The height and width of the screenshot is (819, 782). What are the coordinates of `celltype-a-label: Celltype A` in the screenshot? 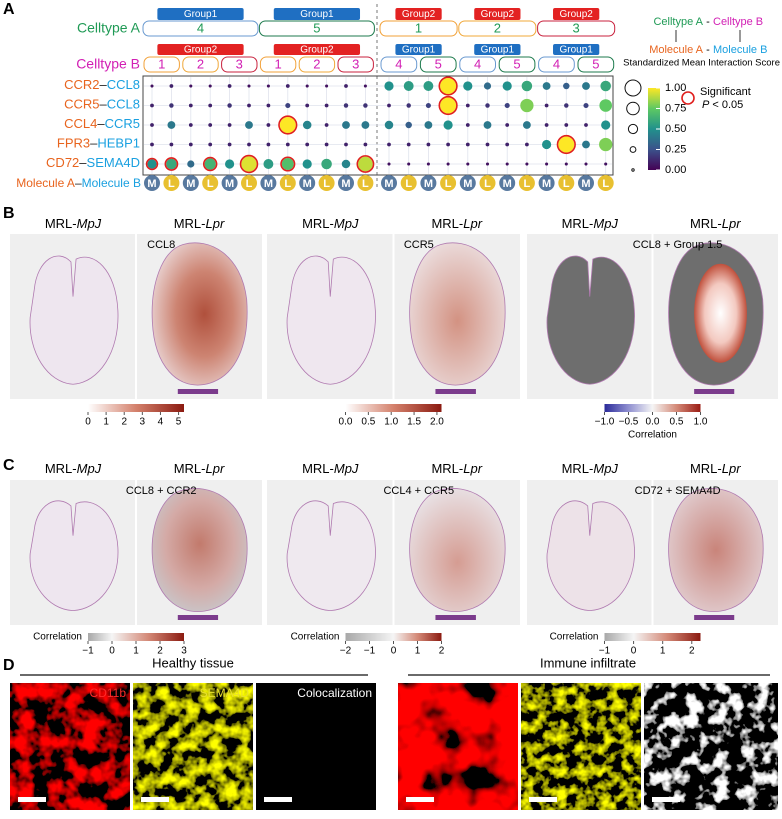 It's located at (109, 28).